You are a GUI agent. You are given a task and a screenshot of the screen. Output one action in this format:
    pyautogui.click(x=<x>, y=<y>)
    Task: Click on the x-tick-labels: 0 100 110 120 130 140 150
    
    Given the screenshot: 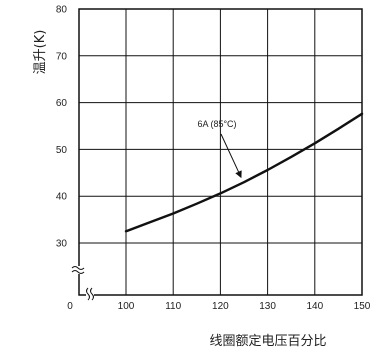 What is the action you would take?
    pyautogui.click(x=219, y=306)
    